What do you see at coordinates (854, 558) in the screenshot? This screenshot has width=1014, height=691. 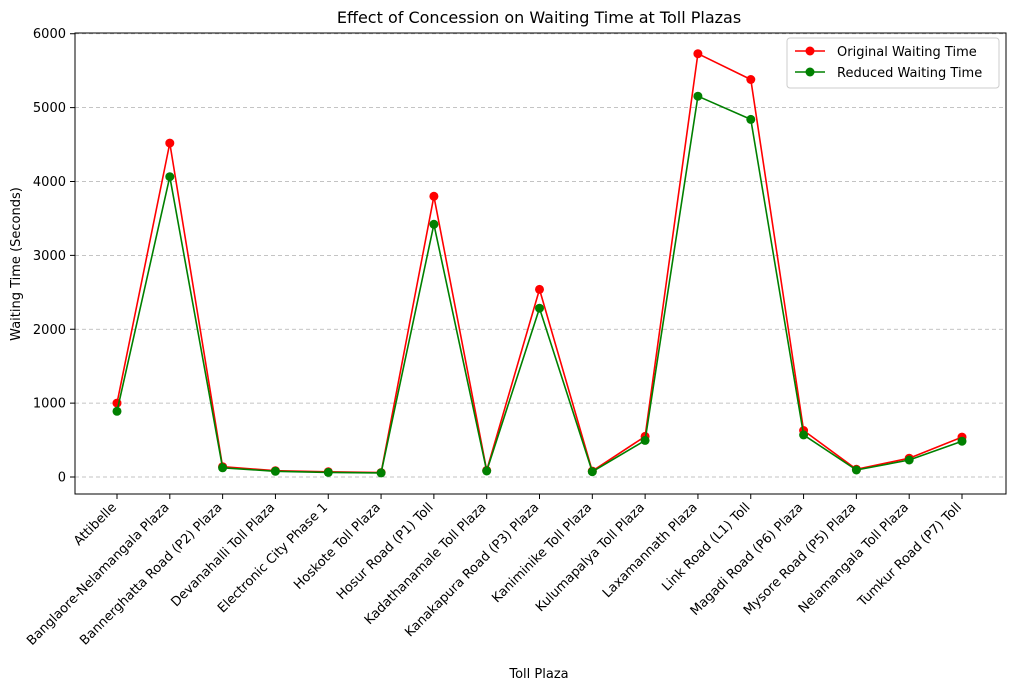 I see `x-tick-label: Nelamangala Toll Plaza` at bounding box center [854, 558].